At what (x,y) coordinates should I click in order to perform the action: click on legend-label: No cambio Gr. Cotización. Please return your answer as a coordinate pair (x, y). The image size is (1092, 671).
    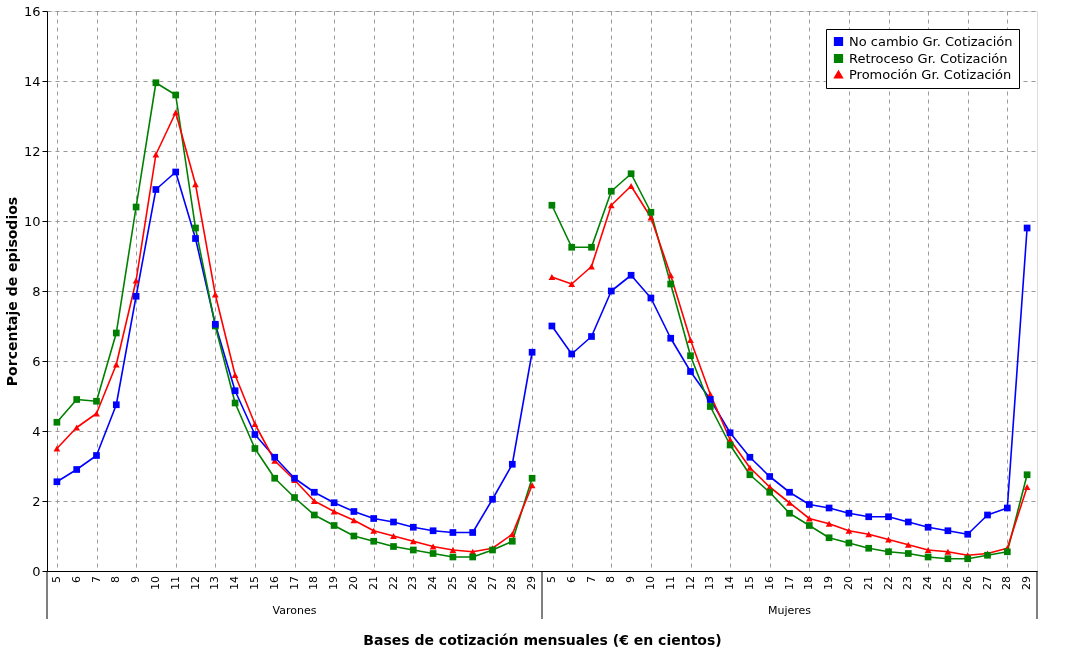
    Looking at the image, I should click on (931, 41).